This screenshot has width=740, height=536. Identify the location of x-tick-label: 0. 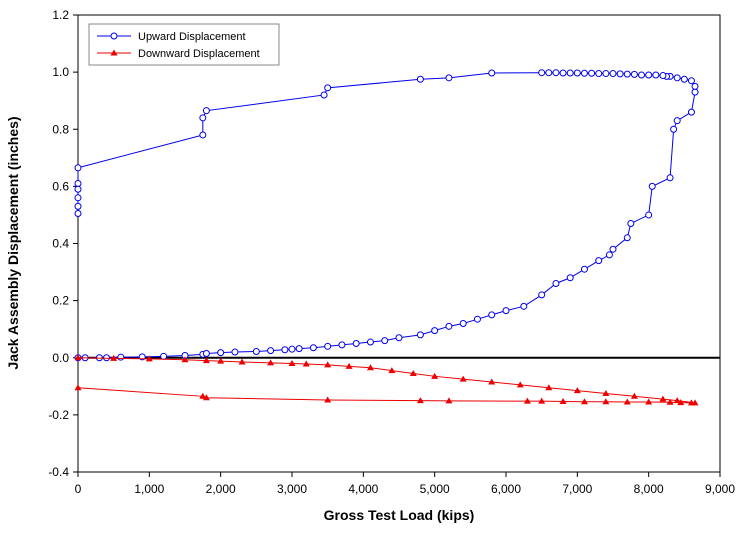
(78, 489).